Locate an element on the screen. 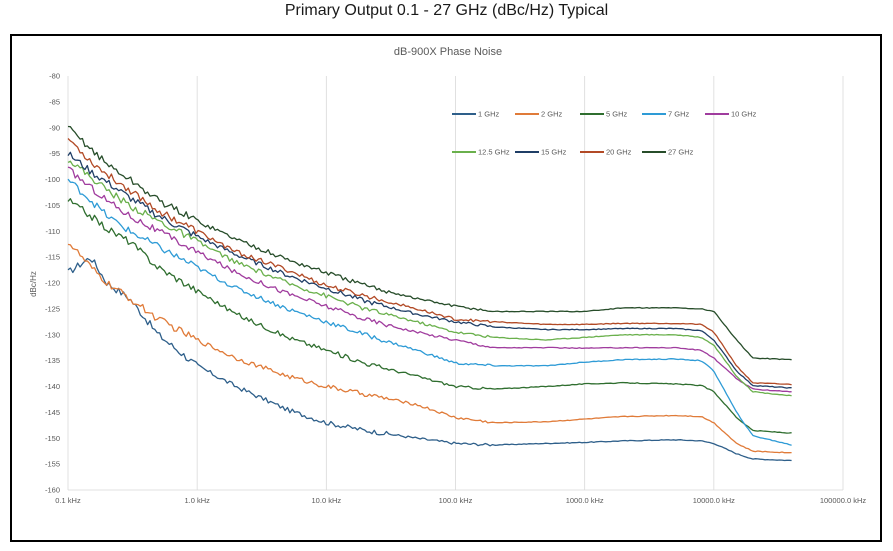 Image resolution: width=893 pixels, height=551 pixels. legend-entry: 7 GHz is located at coordinates (679, 114).